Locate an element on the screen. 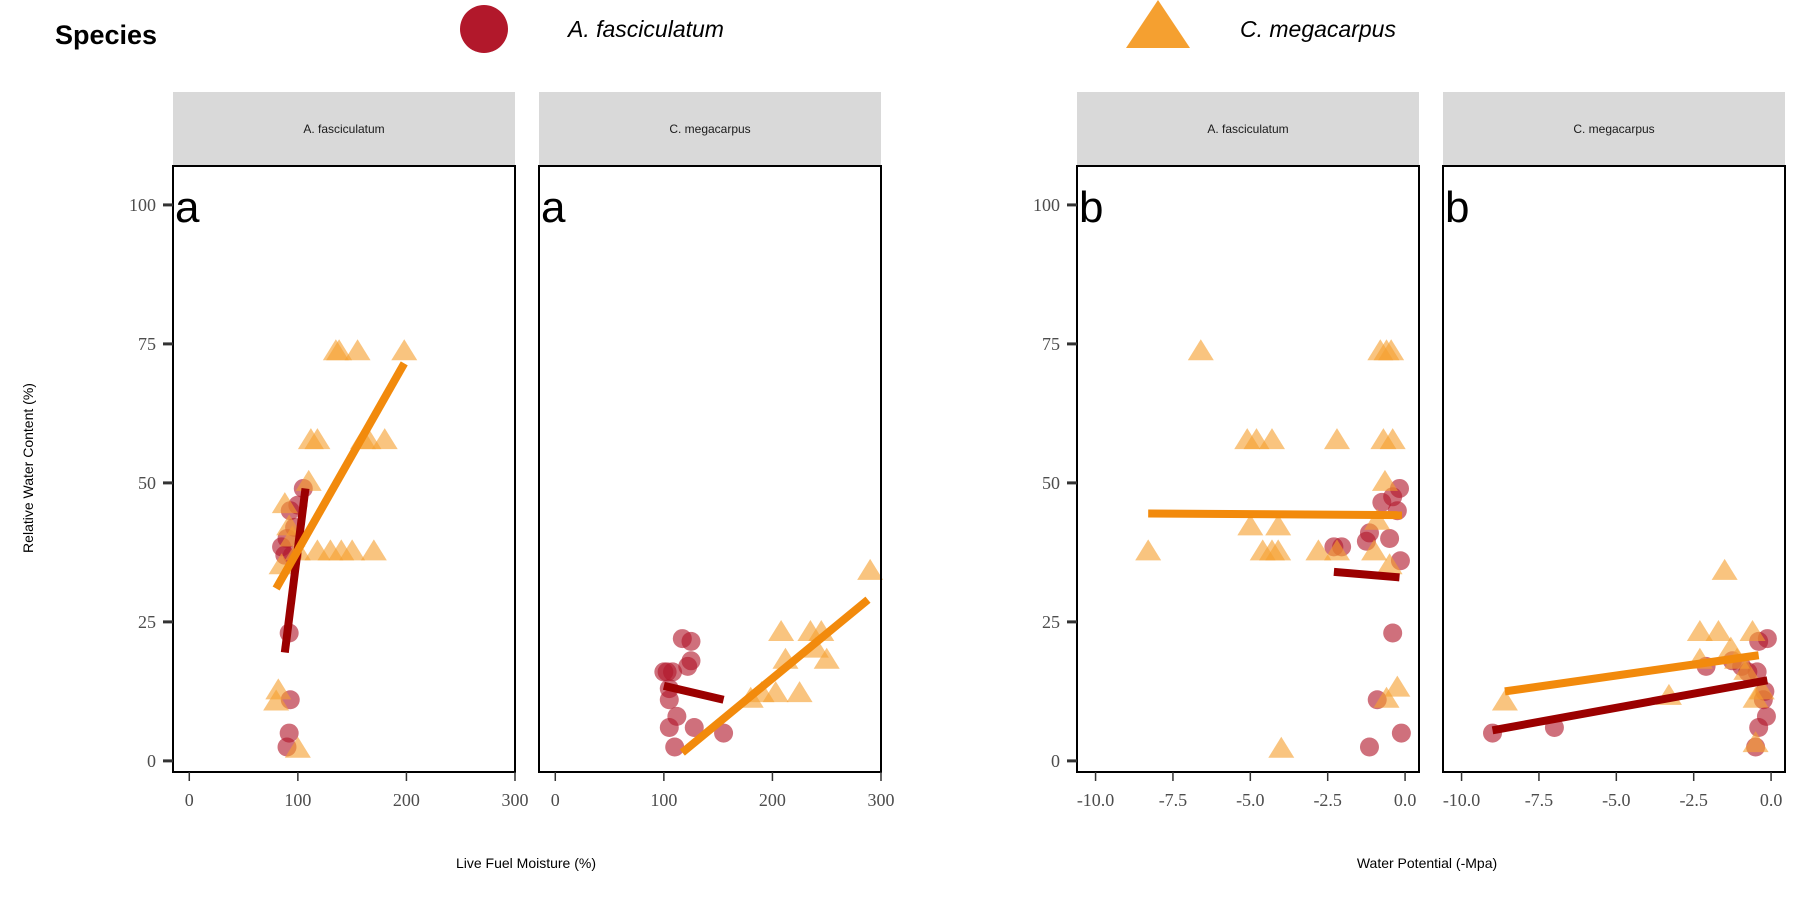 Image resolution: width=1800 pixels, height=900 pixels. chart2-panel1-strip-label: A. fasciculatum is located at coordinates (1247, 129).